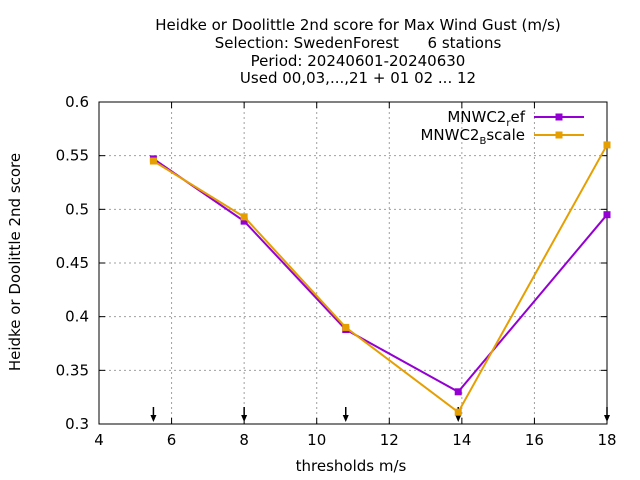 The width and height of the screenshot is (640, 480). I want to click on y-tick-label: 0.3, so click(77, 424).